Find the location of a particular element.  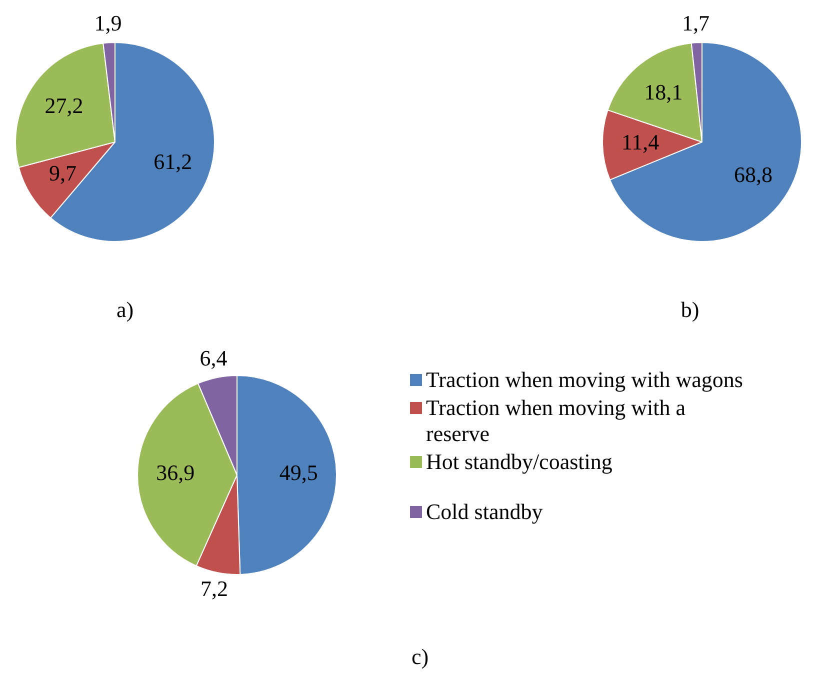

data-label: 1,9 is located at coordinates (108, 23).